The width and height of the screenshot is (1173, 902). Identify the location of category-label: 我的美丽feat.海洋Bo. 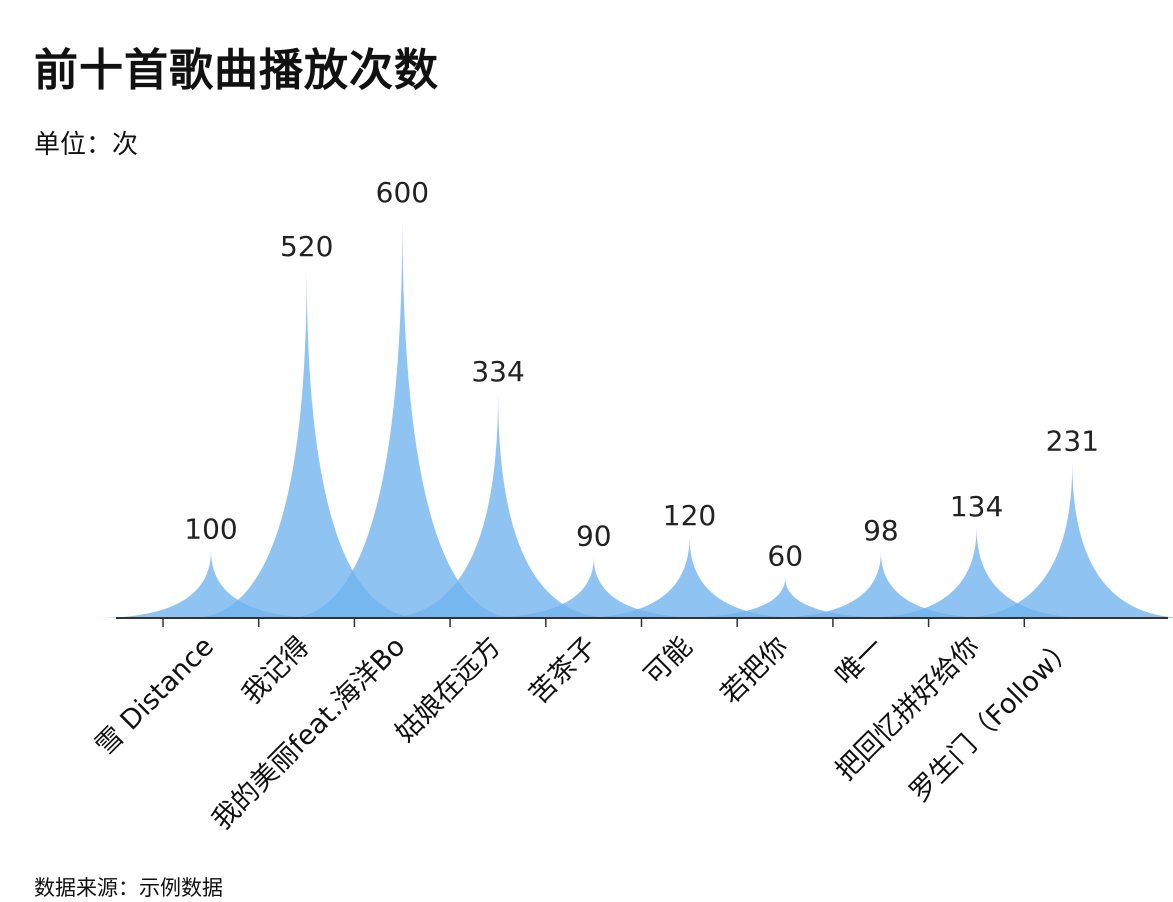
(308, 733).